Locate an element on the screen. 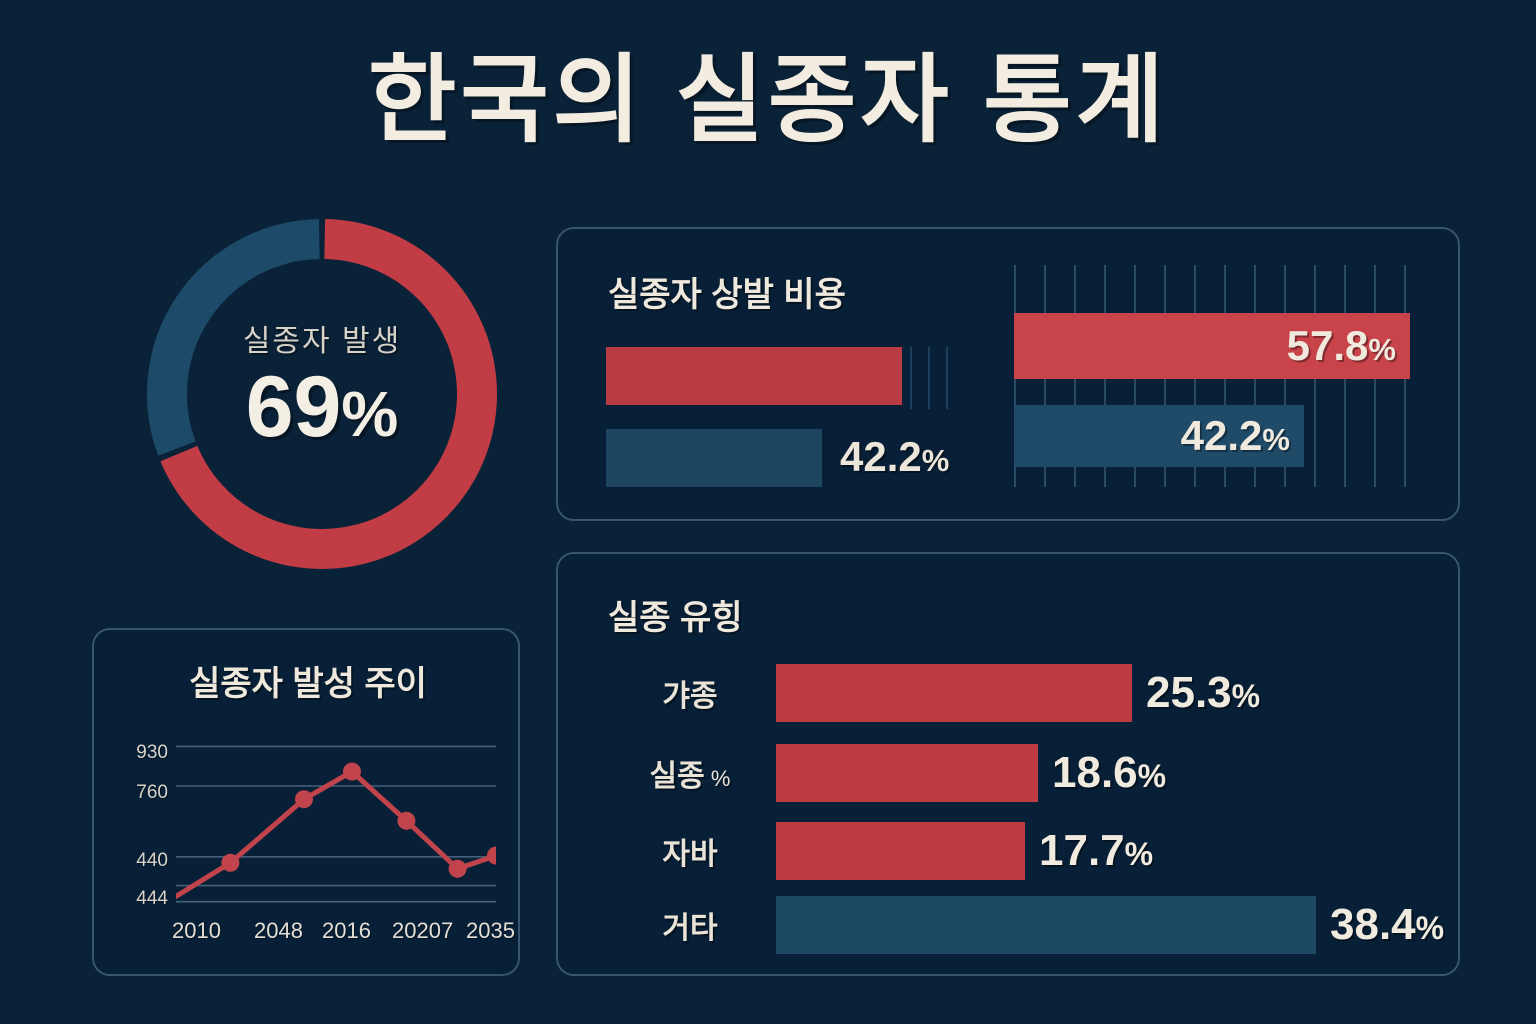  missing-type-row: 자바 17.7% is located at coordinates (1016, 851).